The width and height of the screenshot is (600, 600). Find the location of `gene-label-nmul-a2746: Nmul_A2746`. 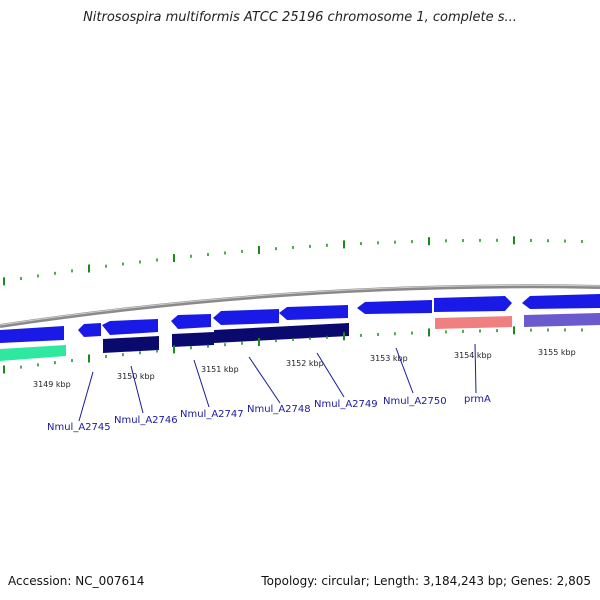

gene-label-nmul-a2746: Nmul_A2746 is located at coordinates (146, 420).